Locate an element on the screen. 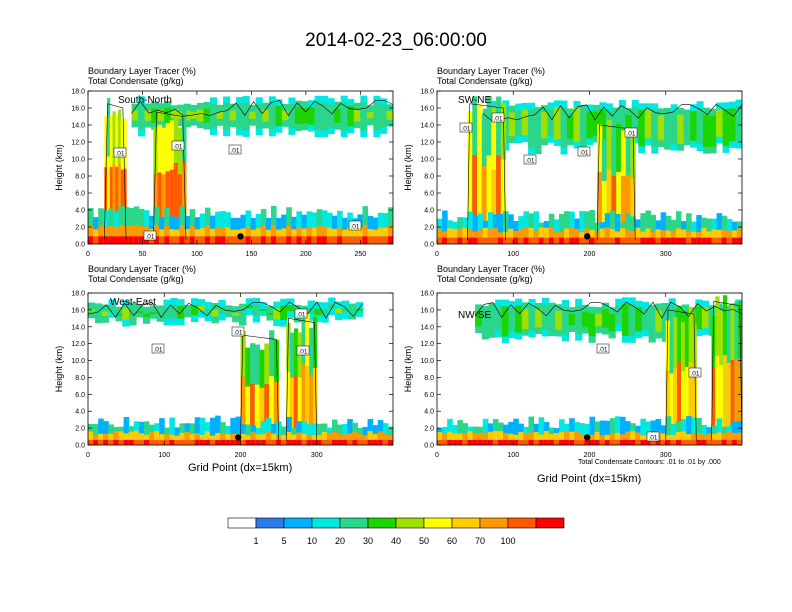  colorbar-label: 40 is located at coordinates (396, 541).